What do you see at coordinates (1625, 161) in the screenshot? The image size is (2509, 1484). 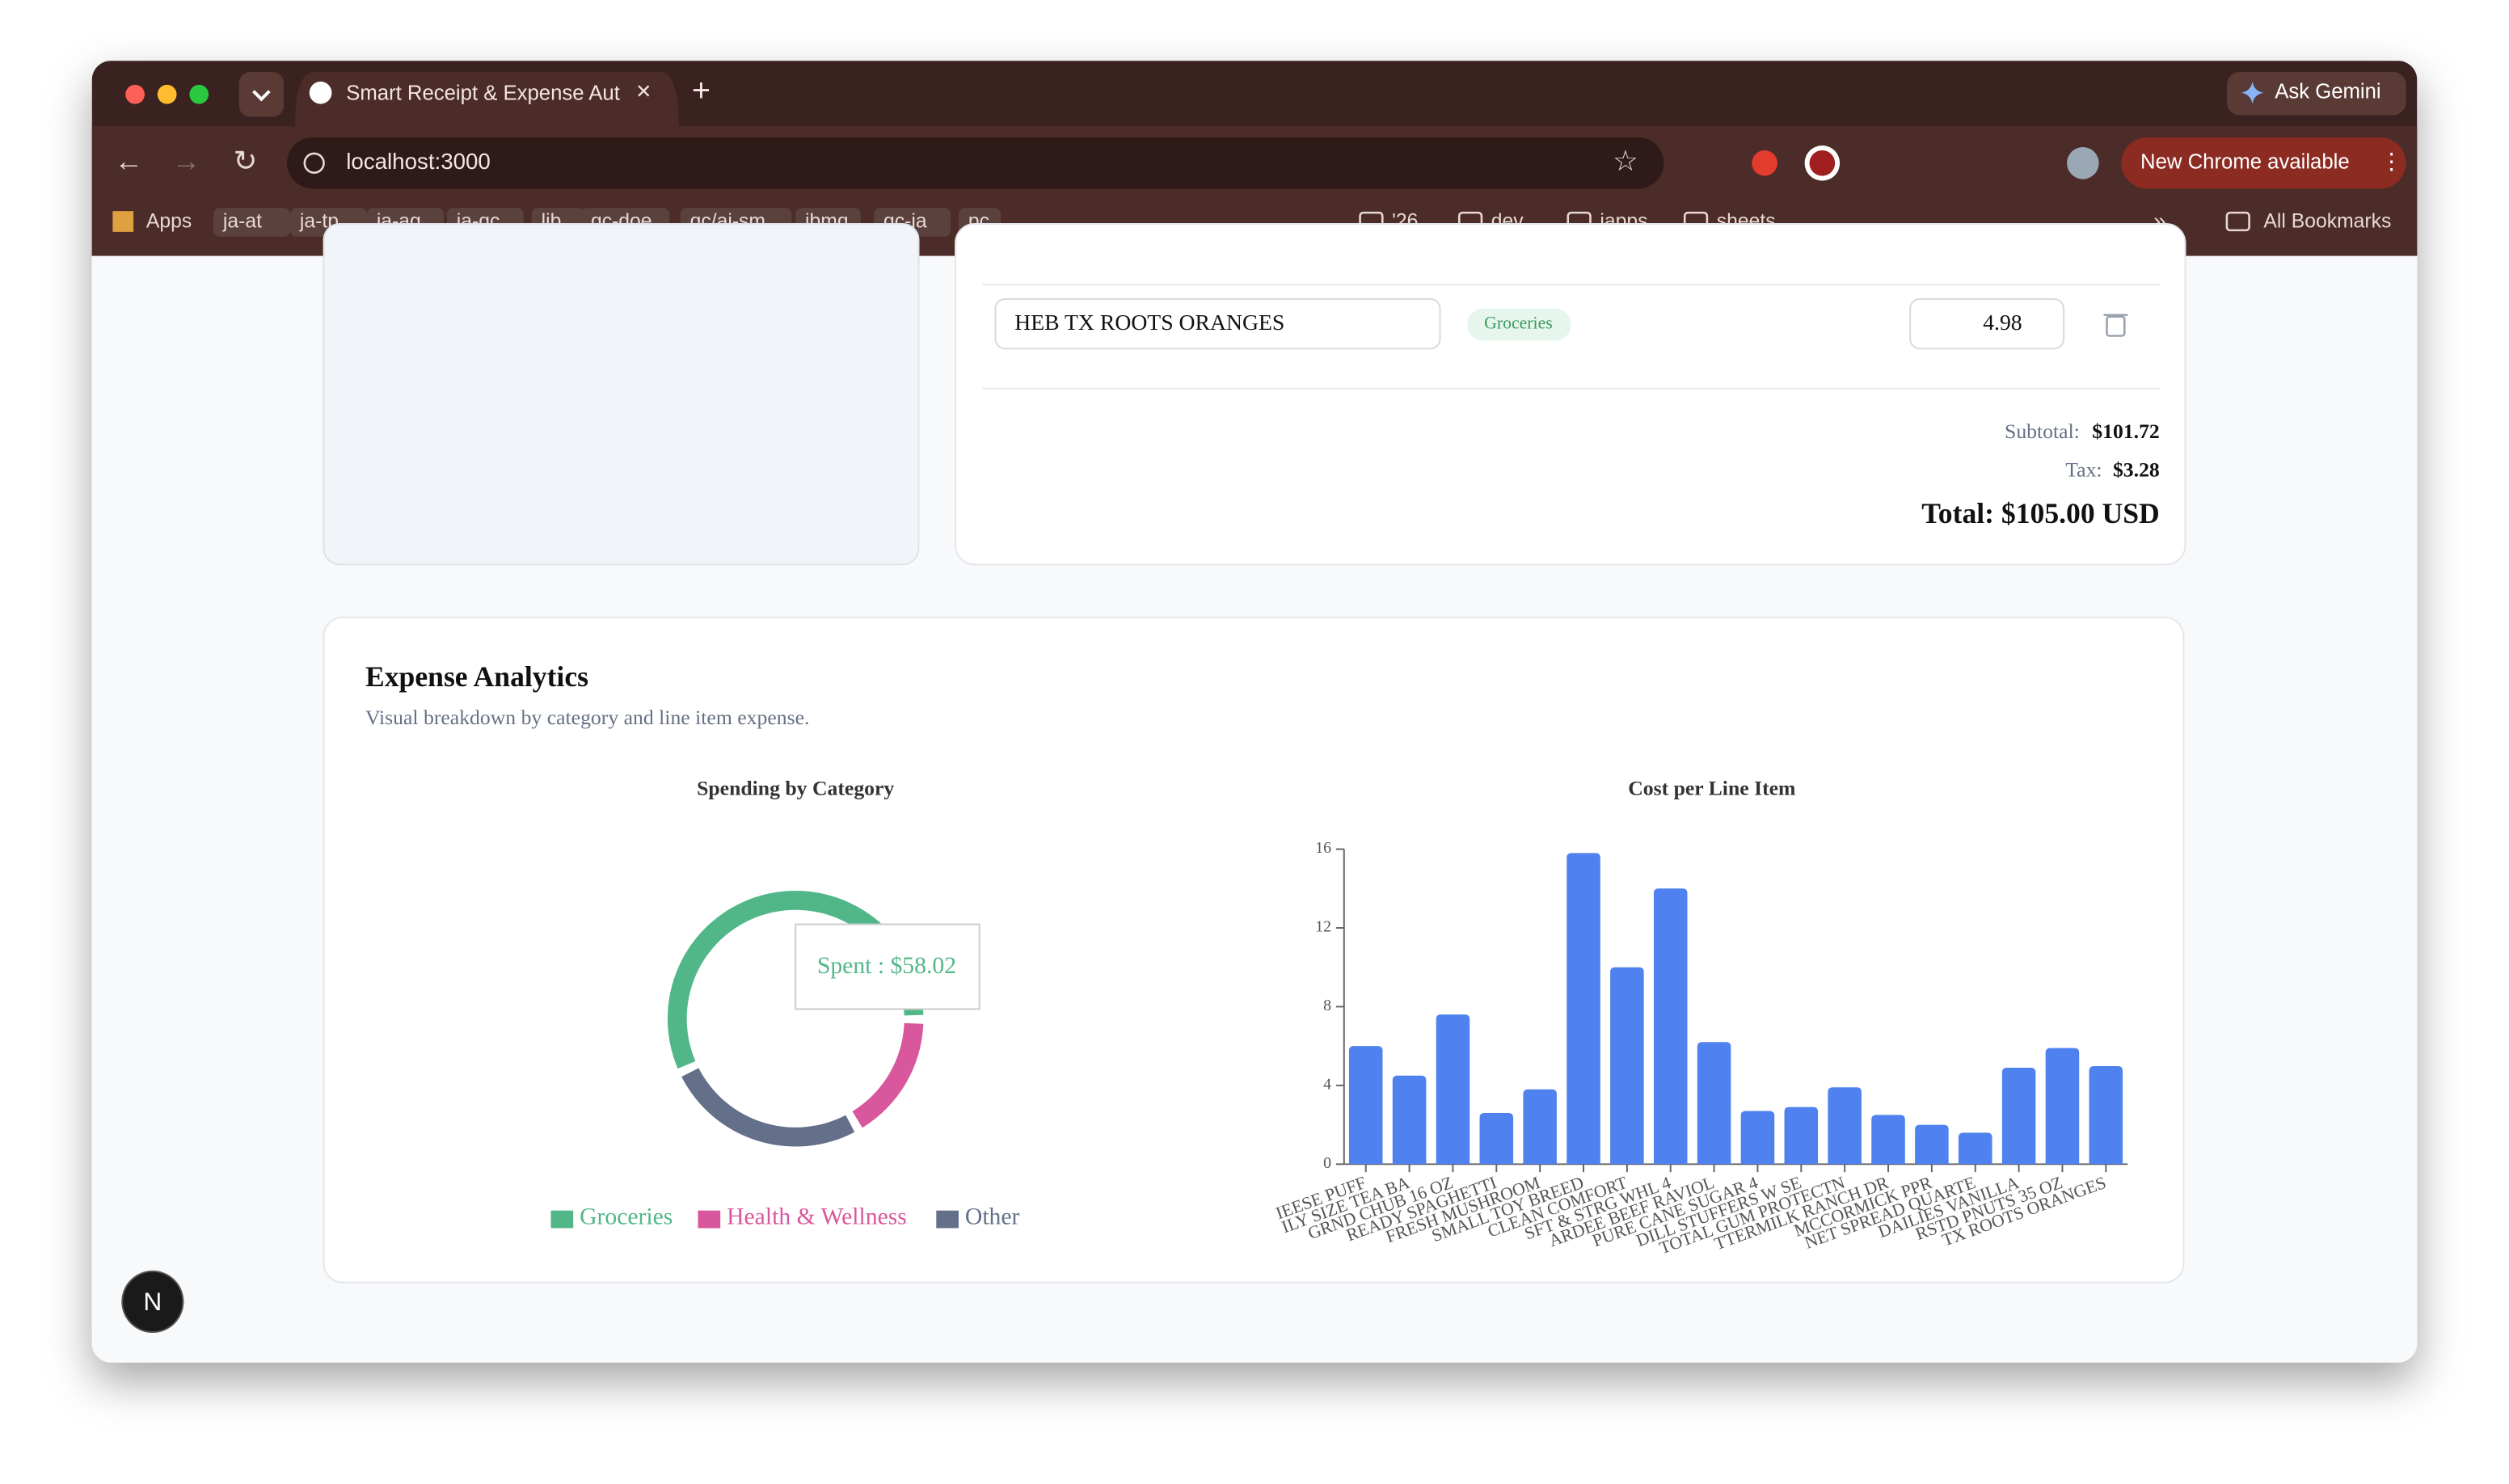 I see `bookmark-star: ☆` at bounding box center [1625, 161].